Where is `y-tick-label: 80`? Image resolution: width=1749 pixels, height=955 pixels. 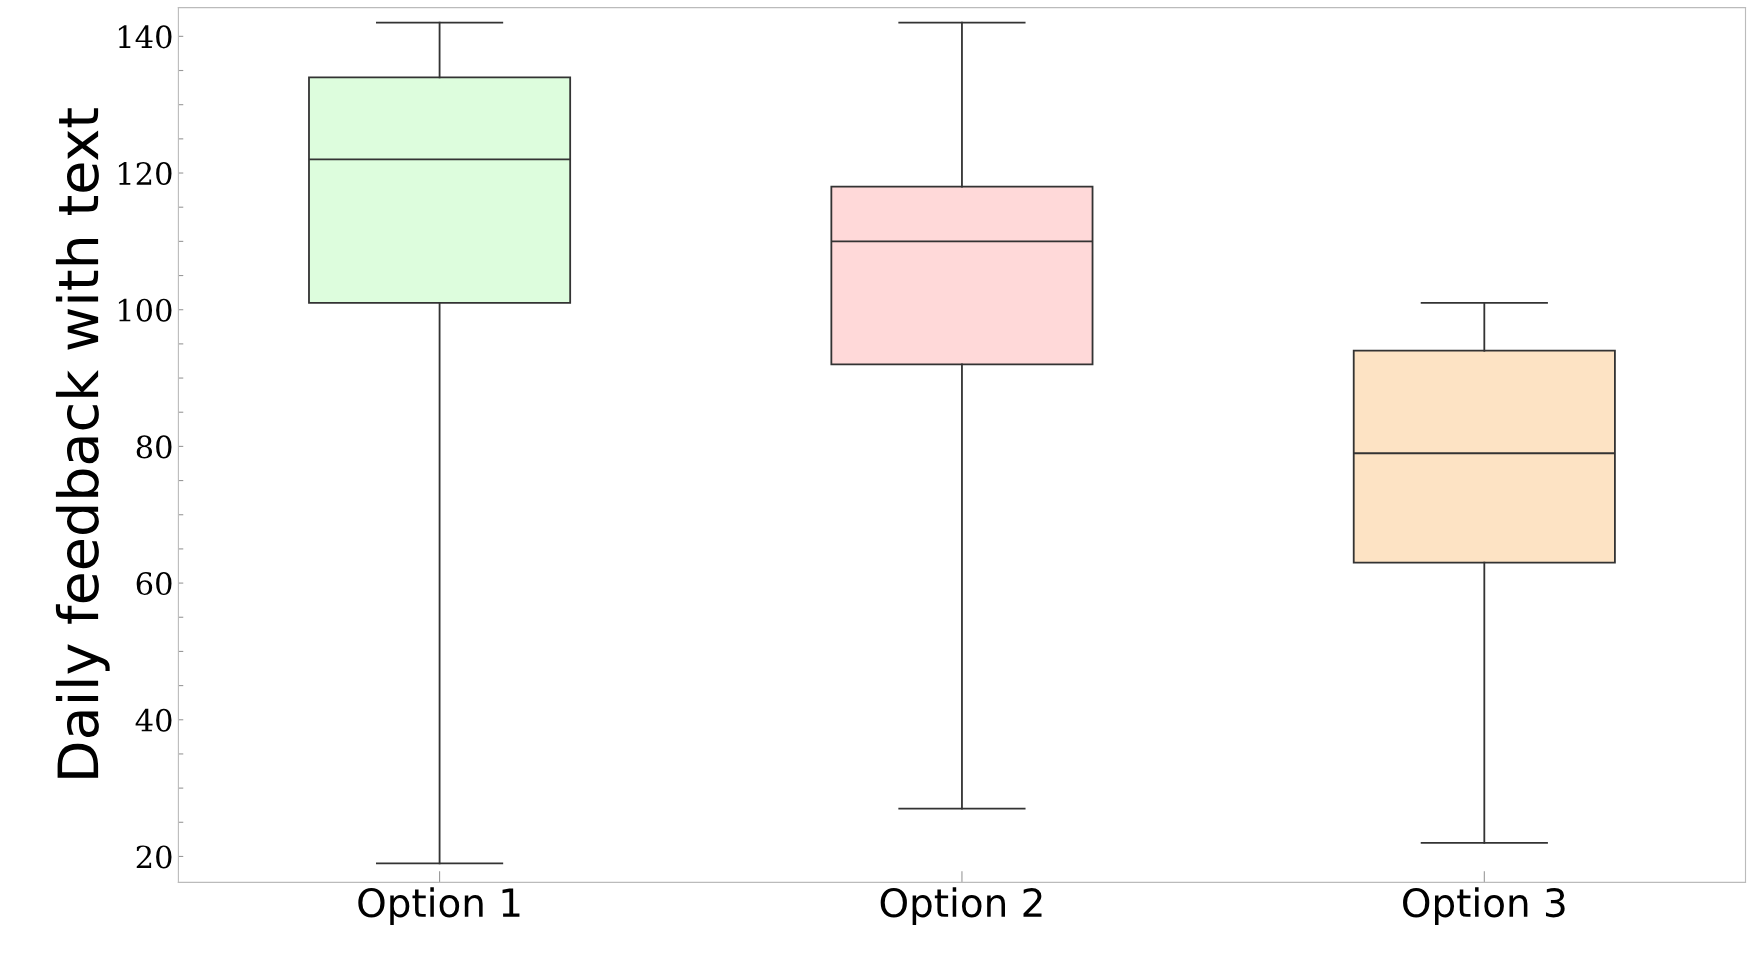 y-tick-label: 80 is located at coordinates (154, 447).